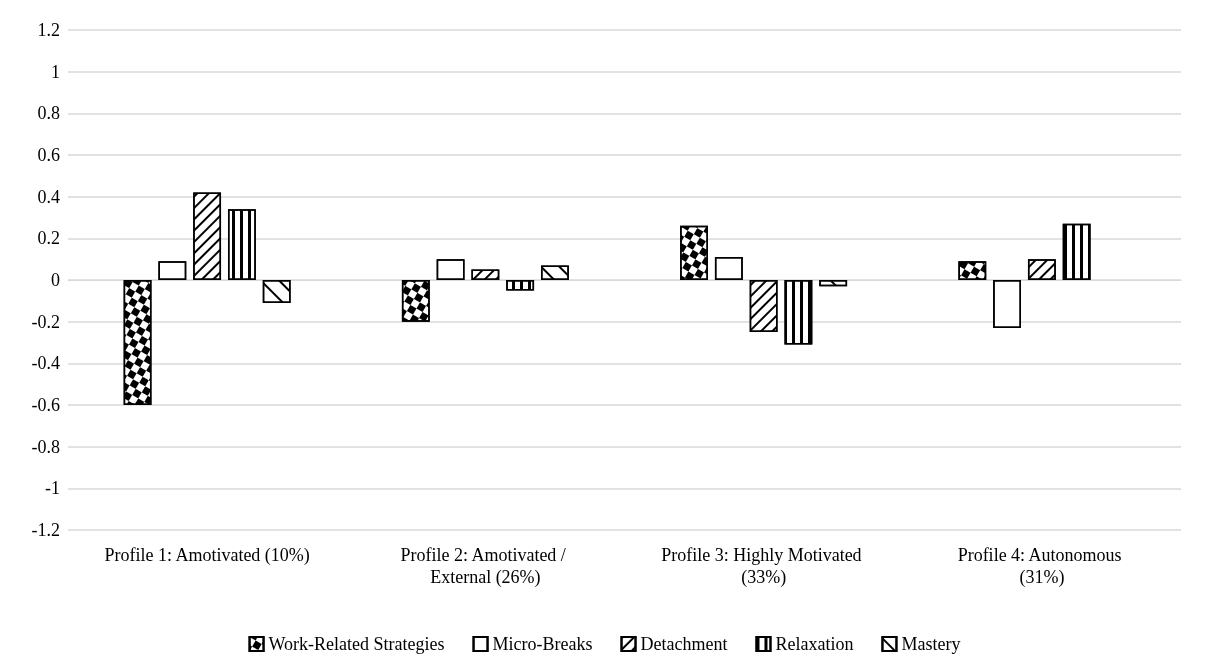 The height and width of the screenshot is (668, 1209). I want to click on y-tick-label: -0.6, so click(45, 405).